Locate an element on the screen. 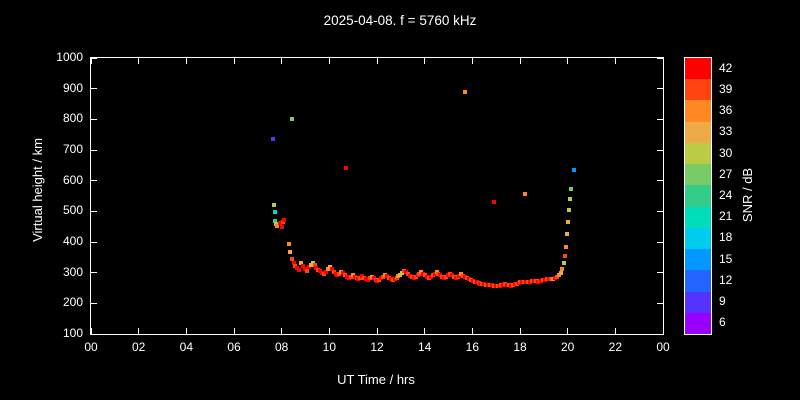 This screenshot has width=800, height=400. y-tick-label: 500 is located at coordinates (72, 210).